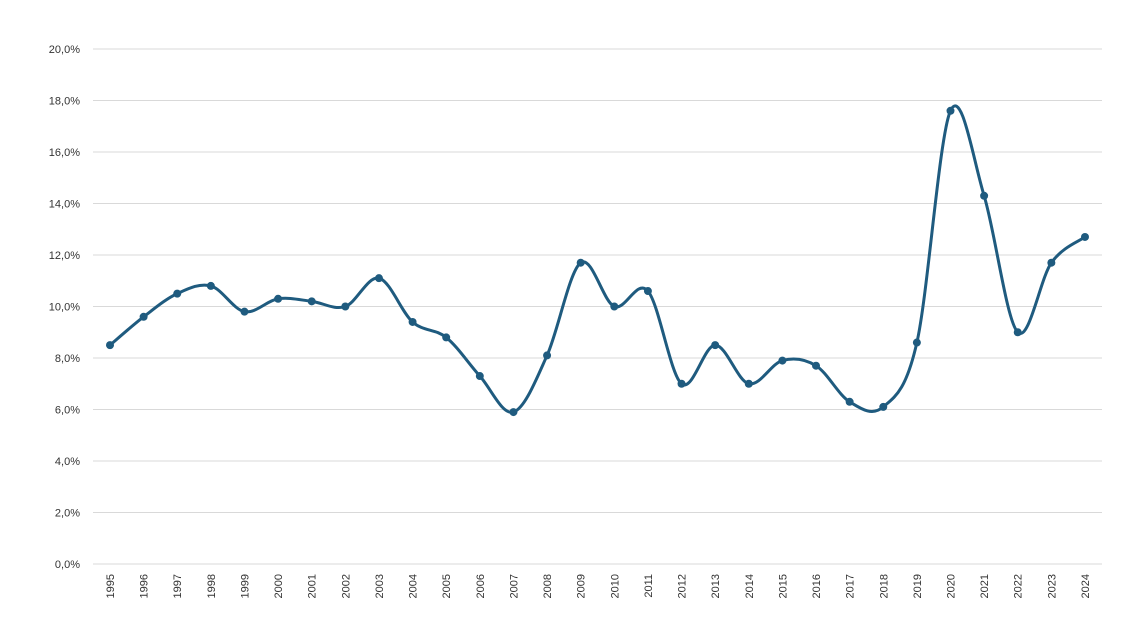  What do you see at coordinates (916, 342) in the screenshot?
I see `data-point-2019` at bounding box center [916, 342].